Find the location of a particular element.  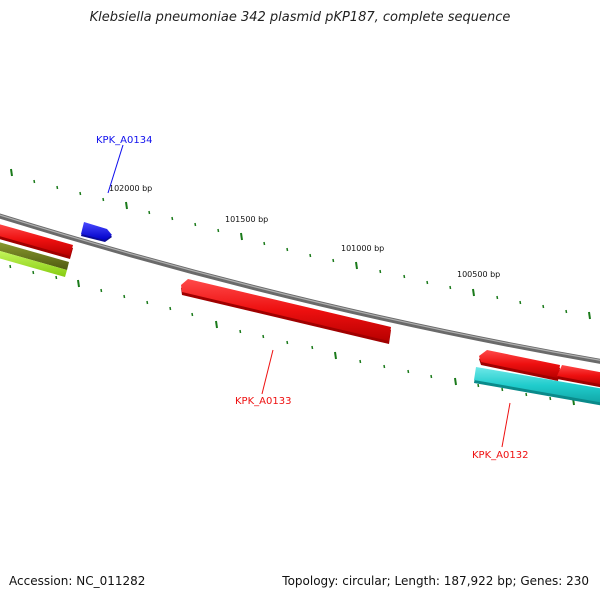

gene-kpk-a0134 is located at coordinates (96, 232).